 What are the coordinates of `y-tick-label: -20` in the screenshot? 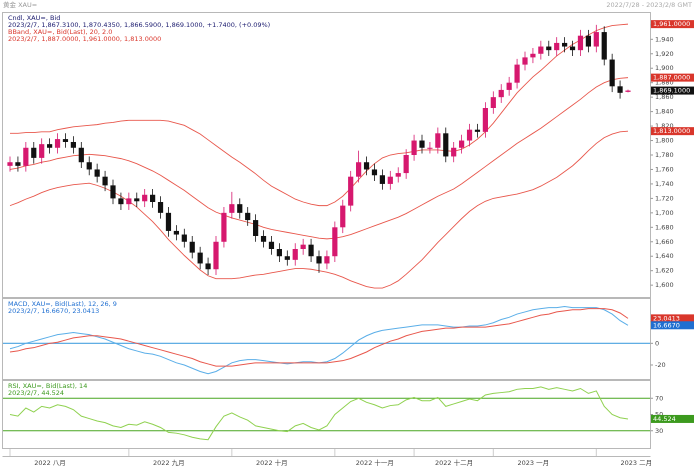 It's located at (660, 365).